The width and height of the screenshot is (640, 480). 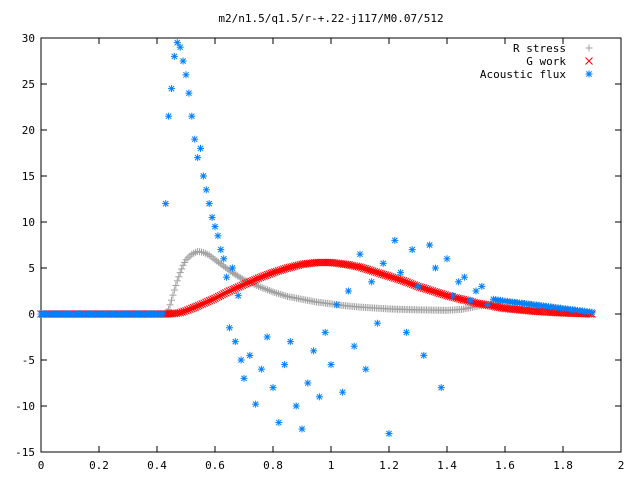 What do you see at coordinates (28, 360) in the screenshot?
I see `y-tick-label: -5` at bounding box center [28, 360].